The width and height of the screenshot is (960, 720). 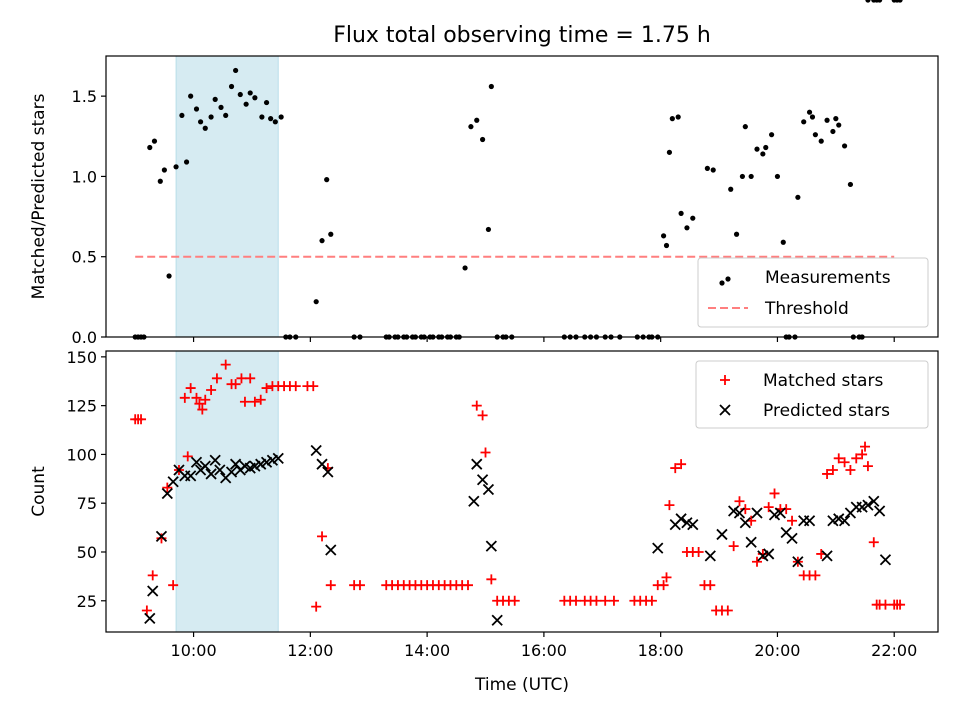 I want to click on legend-marker-measurements, so click(x=722, y=283).